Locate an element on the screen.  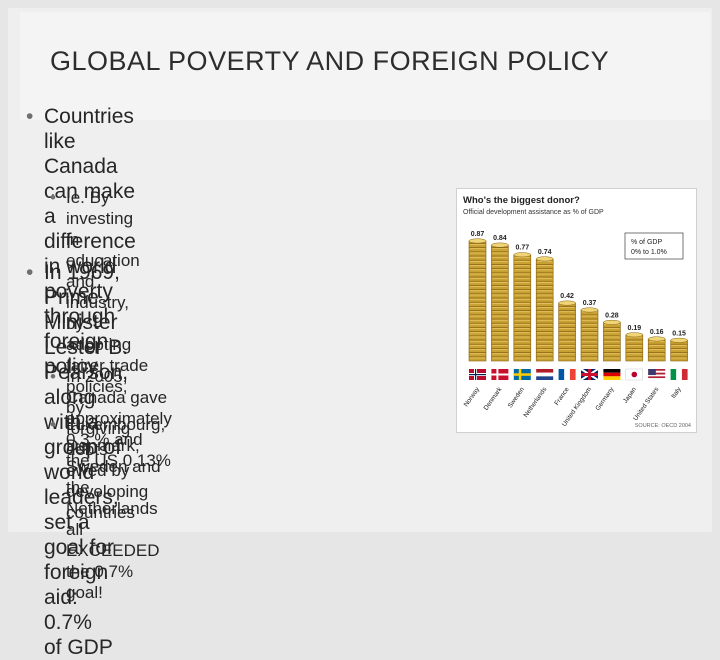
japan-flag-icon is located at coordinates (634, 374).